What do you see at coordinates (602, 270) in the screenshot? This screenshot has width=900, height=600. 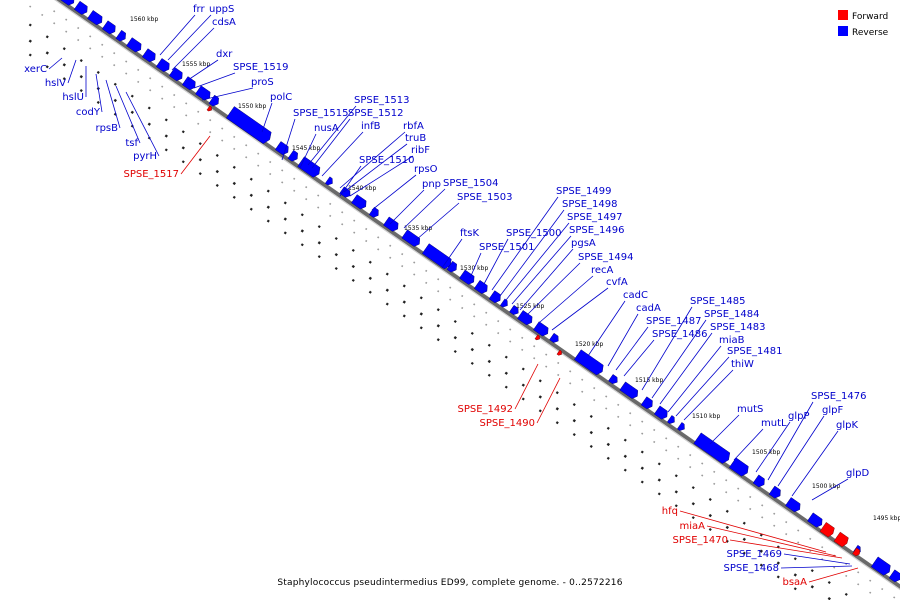 I see `gene-label-reca: recA` at bounding box center [602, 270].